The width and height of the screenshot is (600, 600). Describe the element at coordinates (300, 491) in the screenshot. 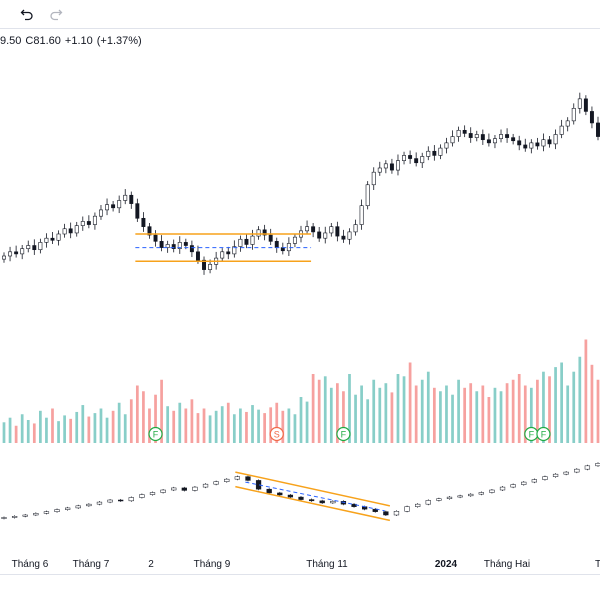

I see `secondary-pane` at that location.